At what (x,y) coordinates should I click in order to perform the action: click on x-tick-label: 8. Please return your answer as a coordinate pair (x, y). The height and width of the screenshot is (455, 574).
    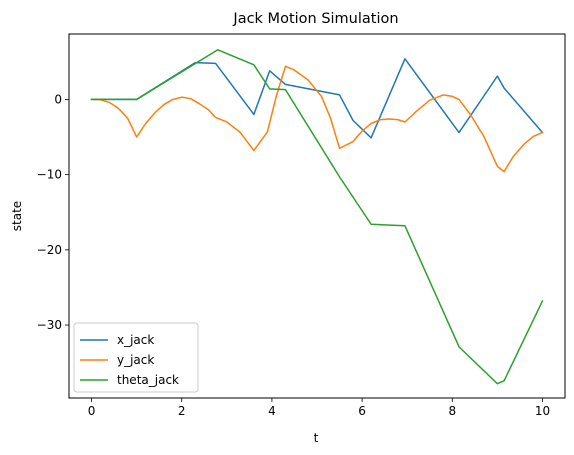
    Looking at the image, I should click on (452, 411).